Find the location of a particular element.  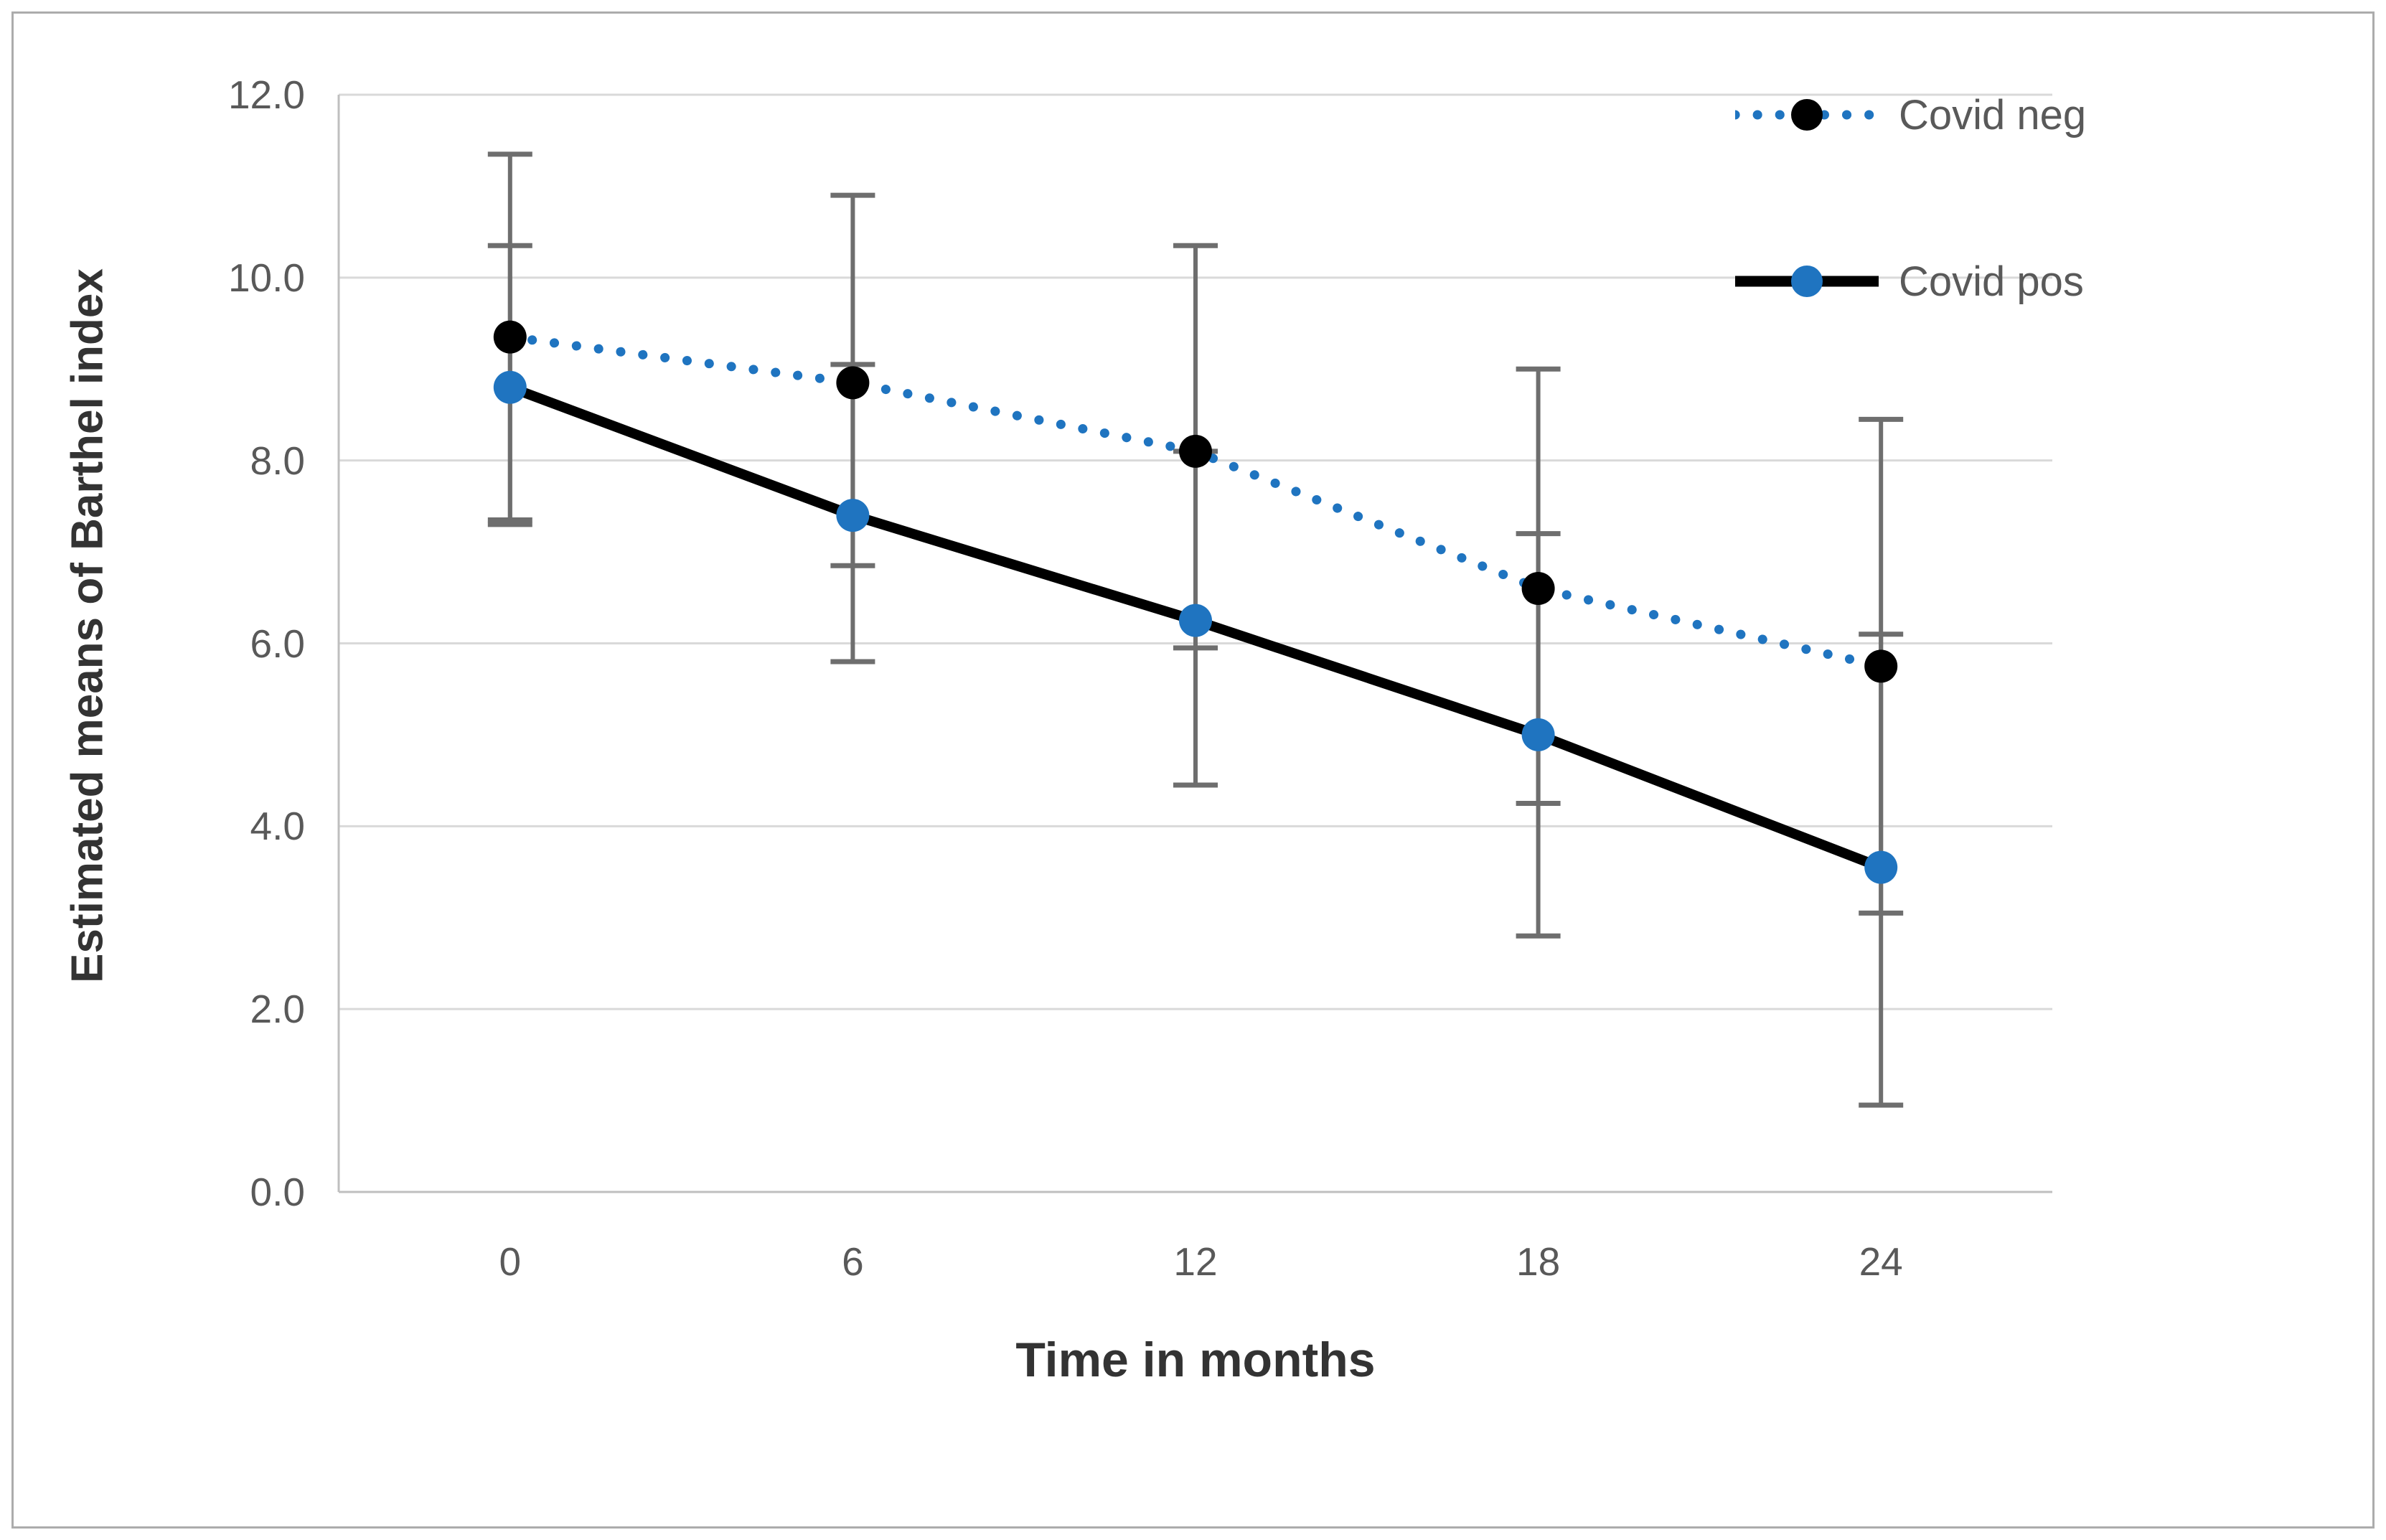

y-tick-label: 0.0 is located at coordinates (277, 1192).